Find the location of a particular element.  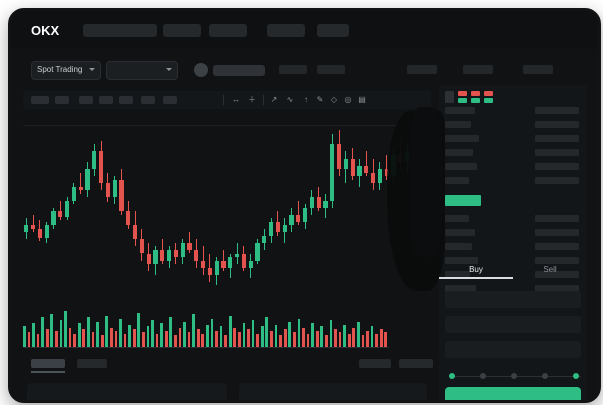

trendline-icon: ↗ is located at coordinates (274, 99).